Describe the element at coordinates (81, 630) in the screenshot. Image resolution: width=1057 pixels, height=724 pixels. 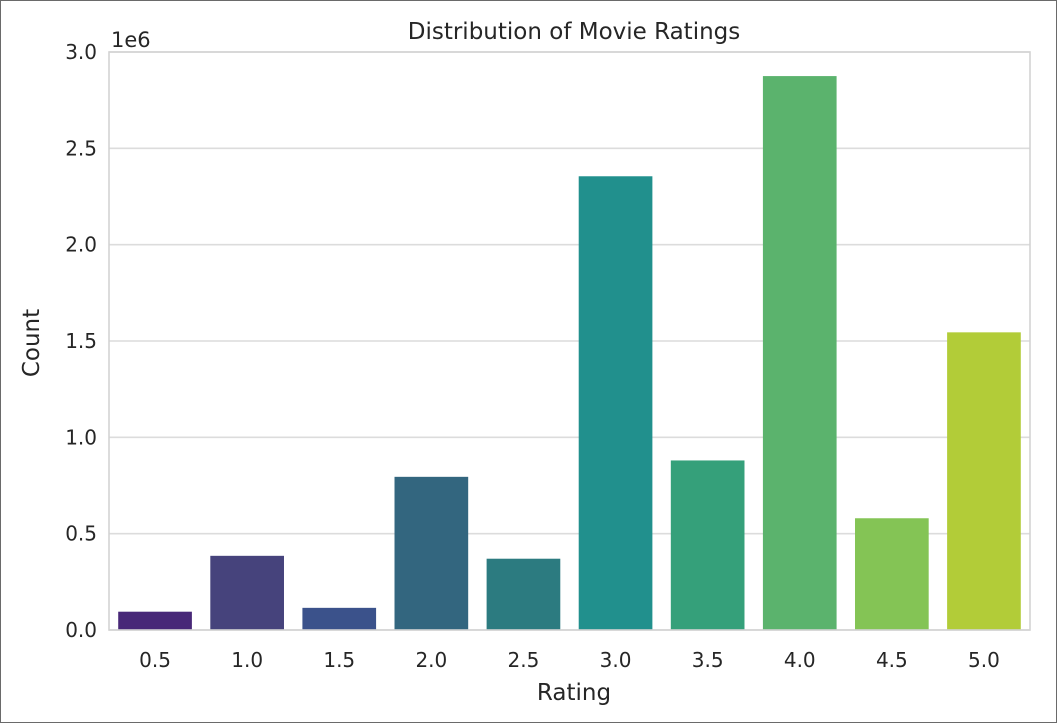
I see `y-tick-label: 0.0` at that location.